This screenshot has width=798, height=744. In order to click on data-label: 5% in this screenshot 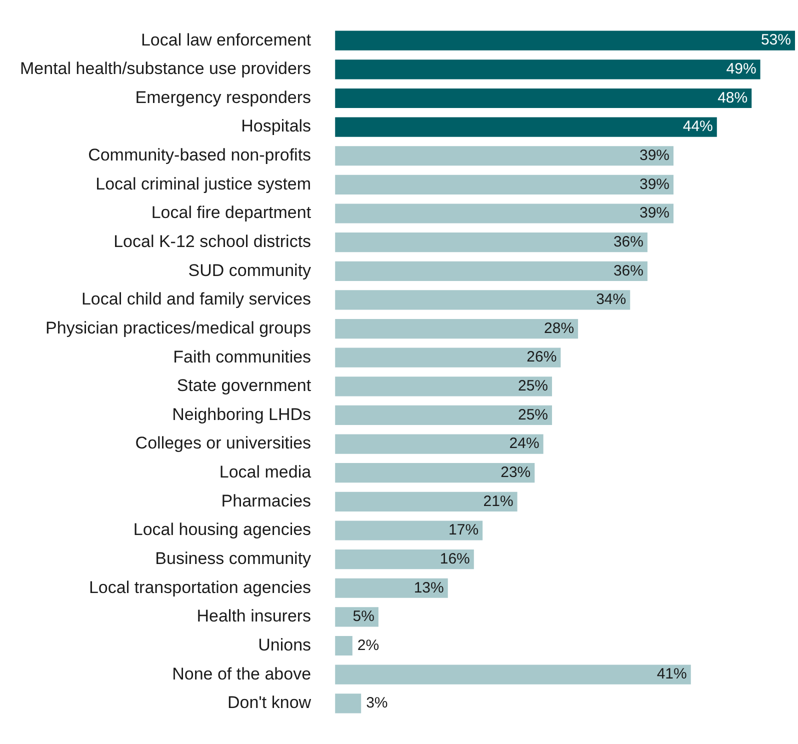, I will do `click(363, 617)`.